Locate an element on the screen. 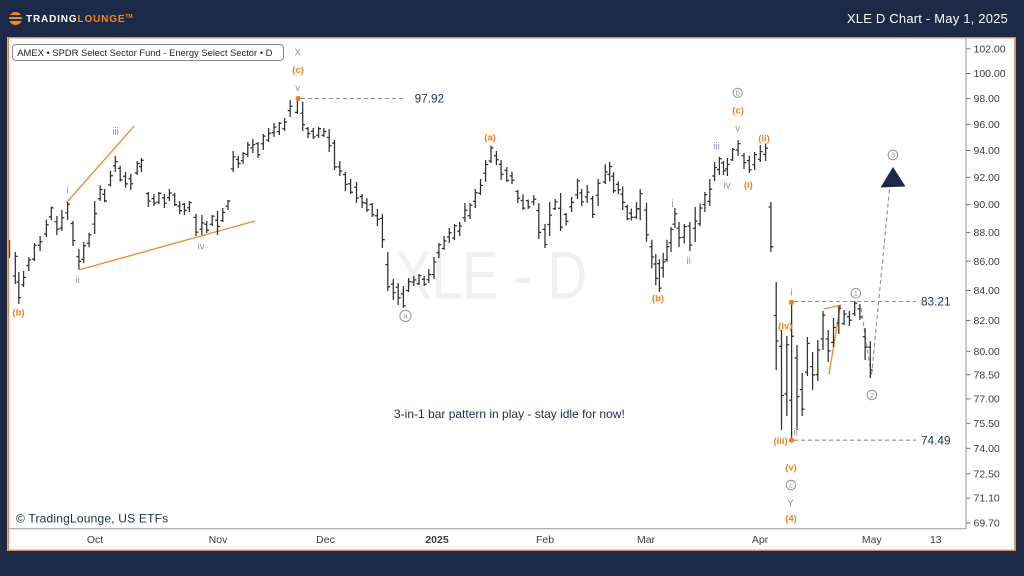  svg-text: 1 is located at coordinates (856, 293).